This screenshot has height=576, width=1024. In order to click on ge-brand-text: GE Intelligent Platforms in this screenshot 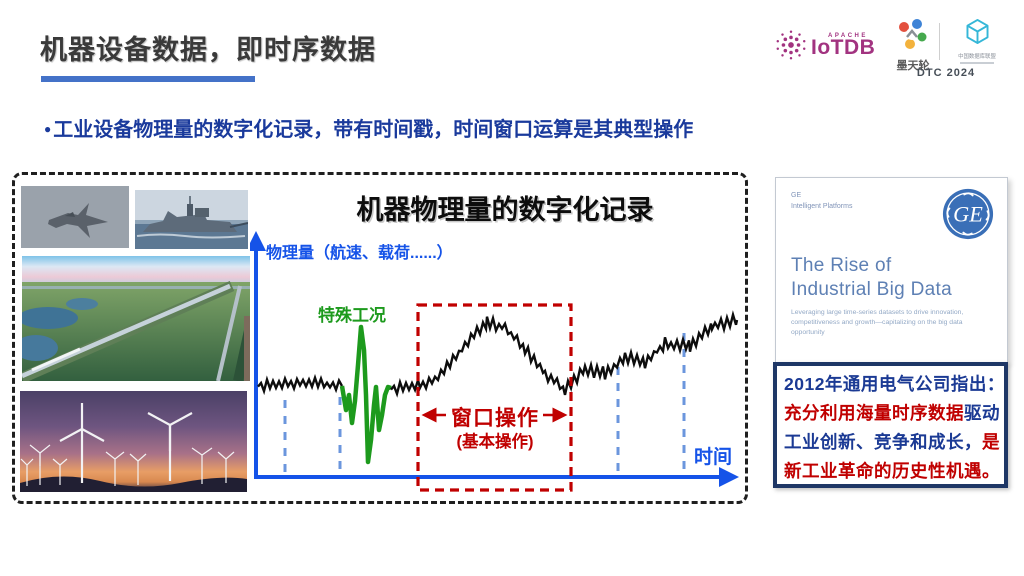, I will do `click(821, 201)`.